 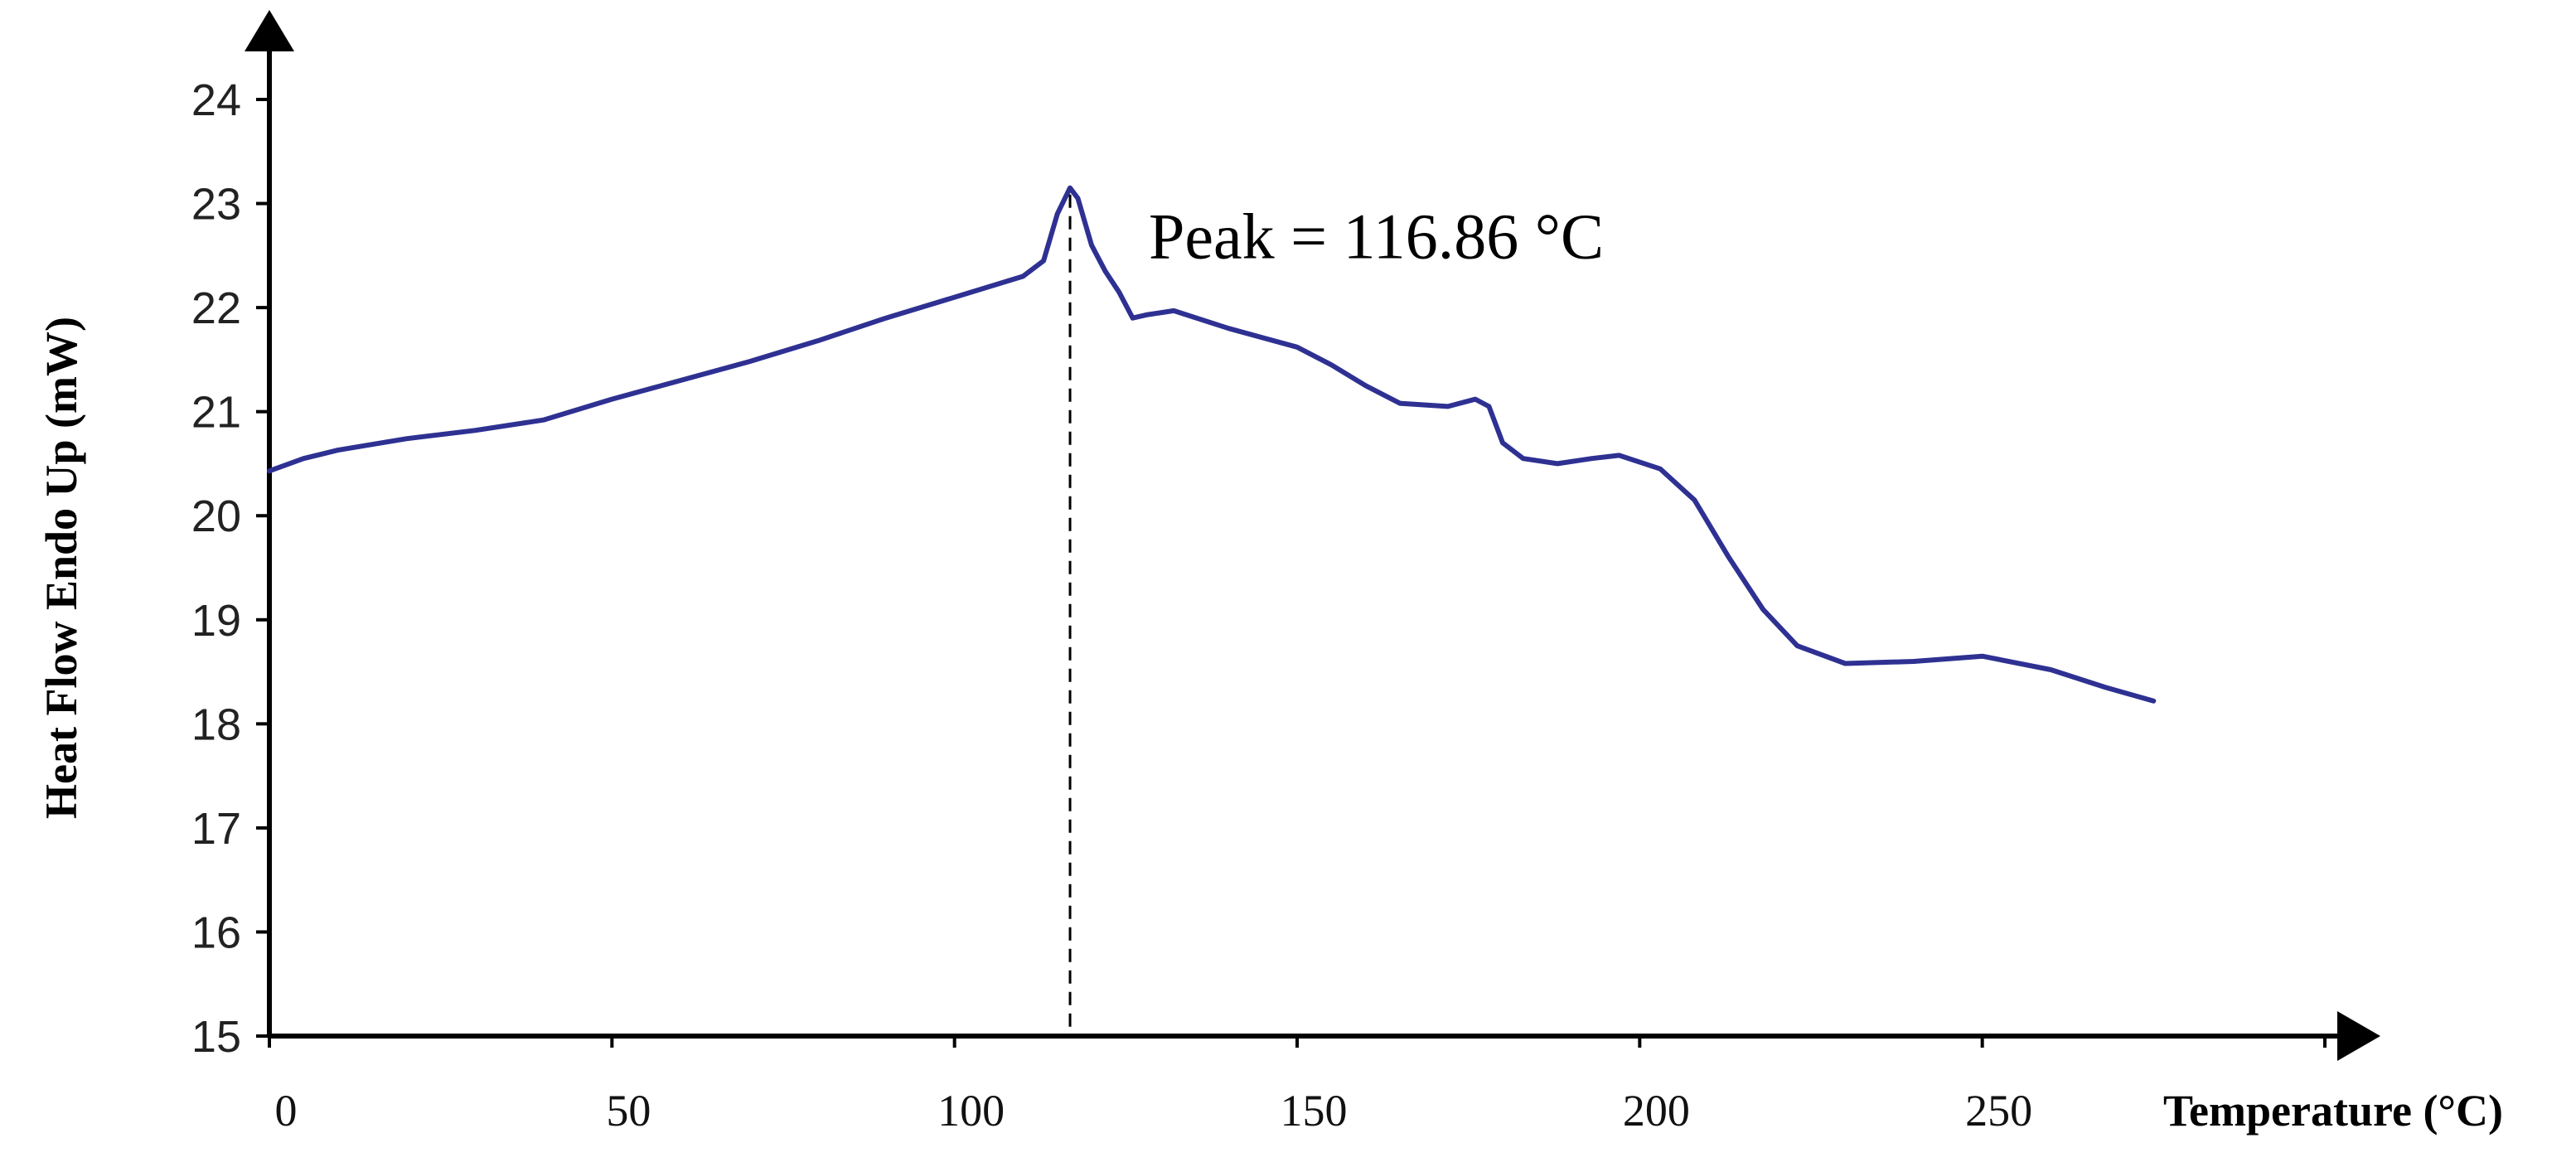 I want to click on x-tick-label: 100, so click(x=971, y=1111).